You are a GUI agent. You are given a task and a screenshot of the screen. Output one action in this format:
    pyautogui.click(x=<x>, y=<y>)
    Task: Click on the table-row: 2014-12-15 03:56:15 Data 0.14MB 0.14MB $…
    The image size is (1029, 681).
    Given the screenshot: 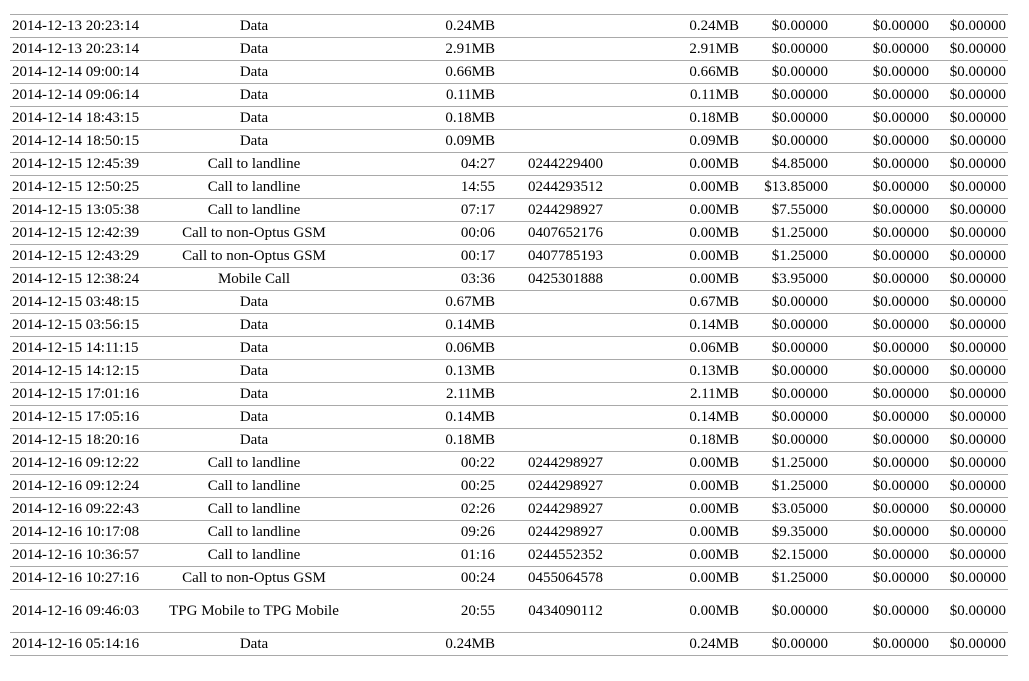 What is the action you would take?
    pyautogui.click(x=509, y=325)
    